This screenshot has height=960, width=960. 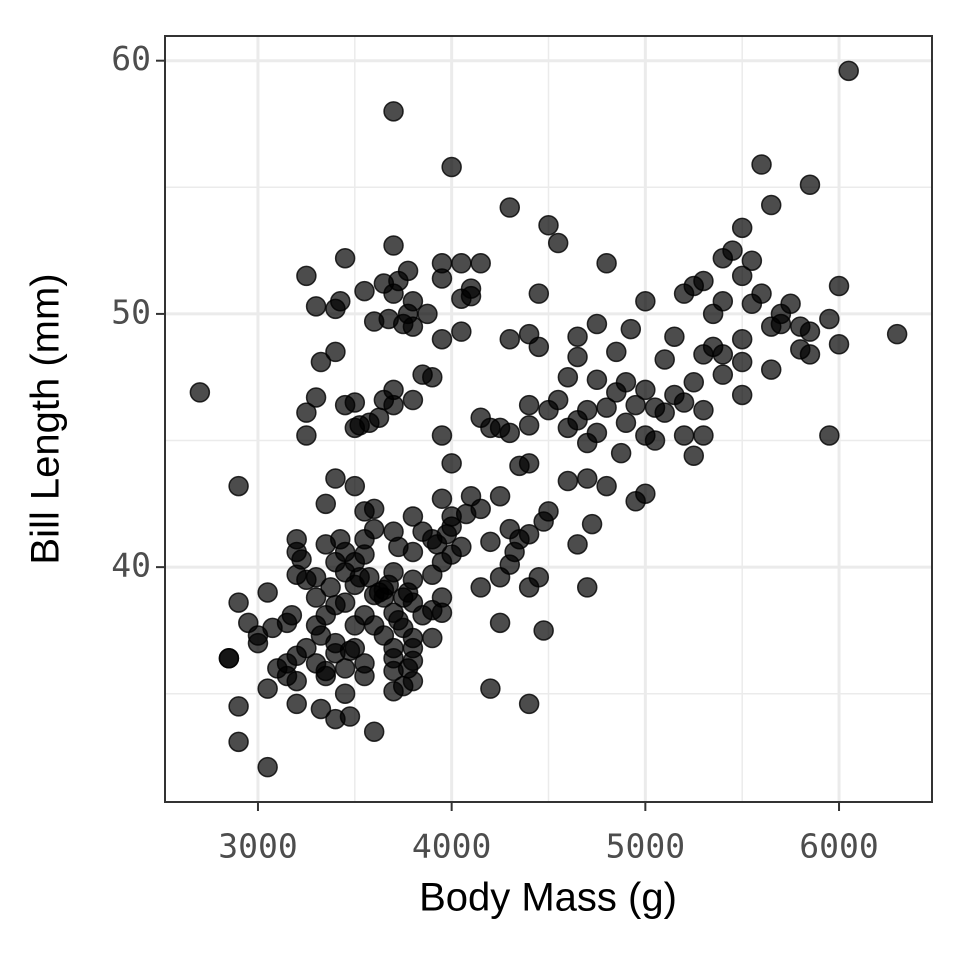 What do you see at coordinates (451, 846) in the screenshot?
I see `x-tick-label: 4000` at bounding box center [451, 846].